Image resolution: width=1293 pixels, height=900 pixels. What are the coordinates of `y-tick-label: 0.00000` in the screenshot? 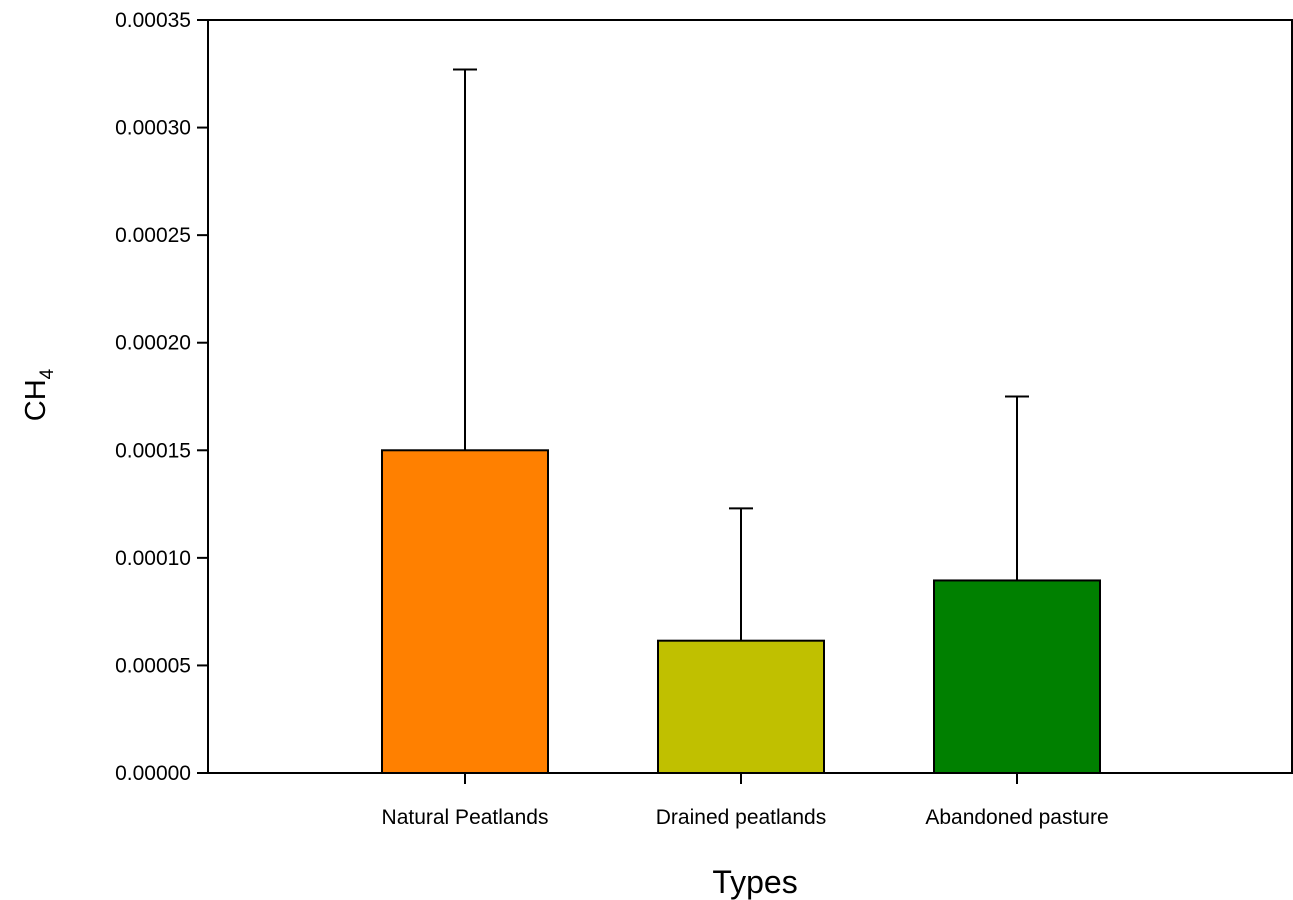 It's located at (153, 773).